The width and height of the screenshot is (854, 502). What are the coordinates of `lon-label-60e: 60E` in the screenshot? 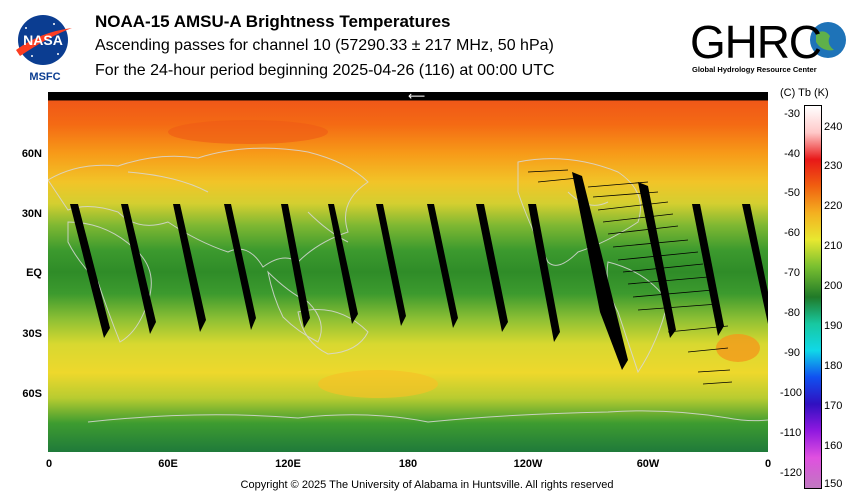 It's located at (168, 464).